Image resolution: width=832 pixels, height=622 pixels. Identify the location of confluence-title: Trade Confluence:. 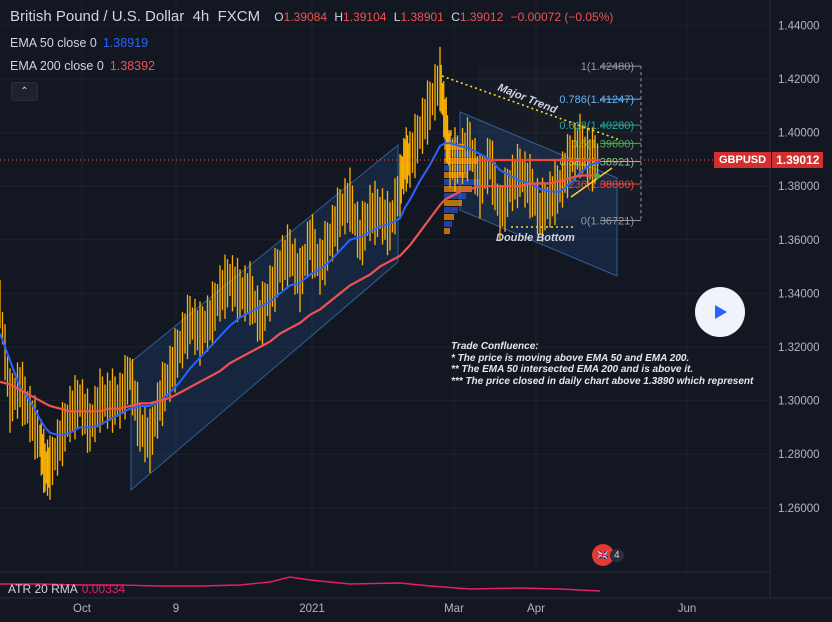
(495, 346).